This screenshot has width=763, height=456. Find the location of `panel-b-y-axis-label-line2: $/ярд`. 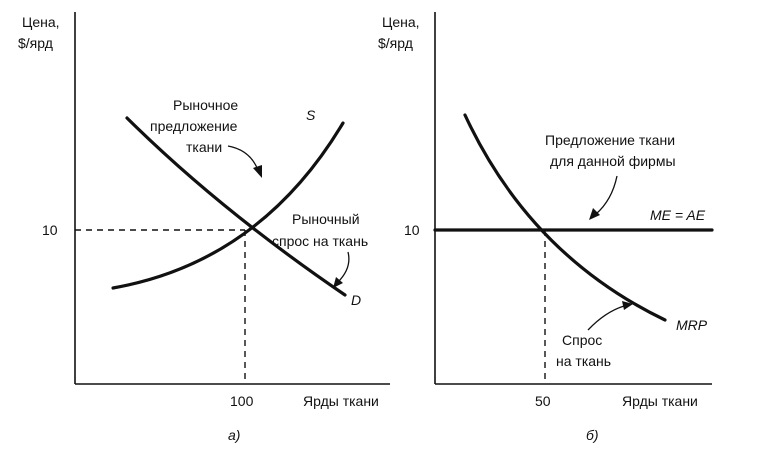

panel-b-y-axis-label-line2: $/ярд is located at coordinates (395, 43).